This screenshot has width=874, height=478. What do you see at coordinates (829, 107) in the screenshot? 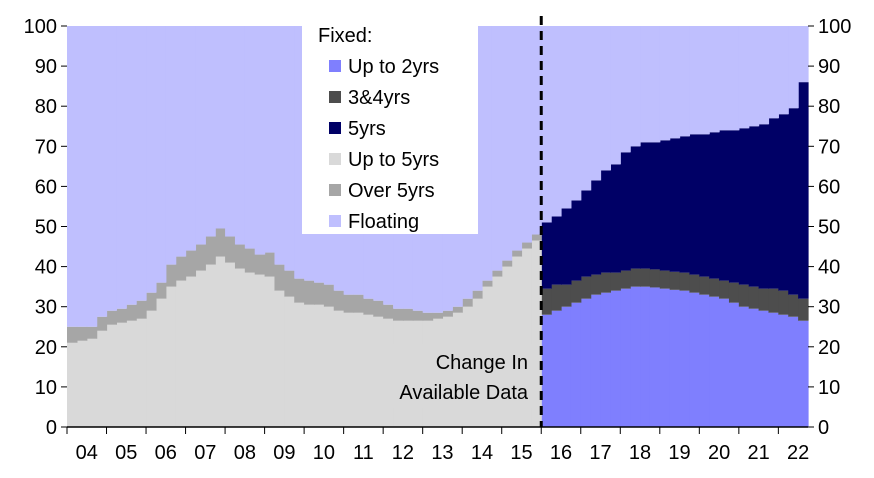
I see `right-y-tick-label: 80` at bounding box center [829, 107].